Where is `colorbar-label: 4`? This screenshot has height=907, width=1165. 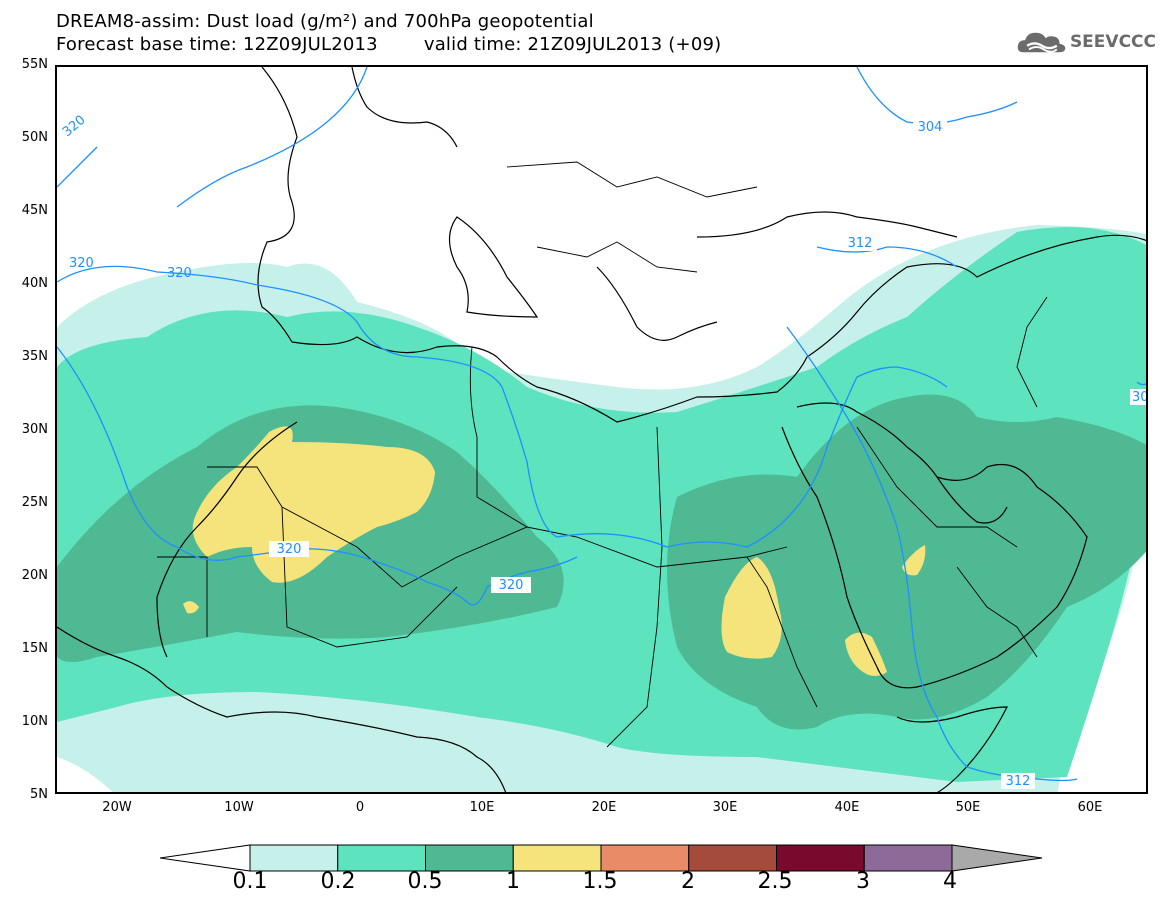
colorbar-label: 4 is located at coordinates (950, 881).